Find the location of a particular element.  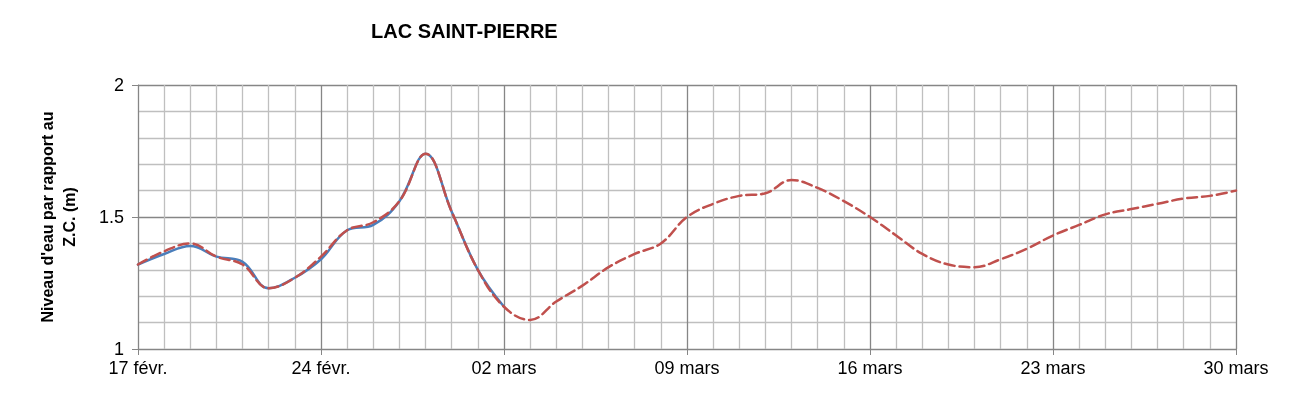

x-tick-label: 17 févr. is located at coordinates (138, 368).